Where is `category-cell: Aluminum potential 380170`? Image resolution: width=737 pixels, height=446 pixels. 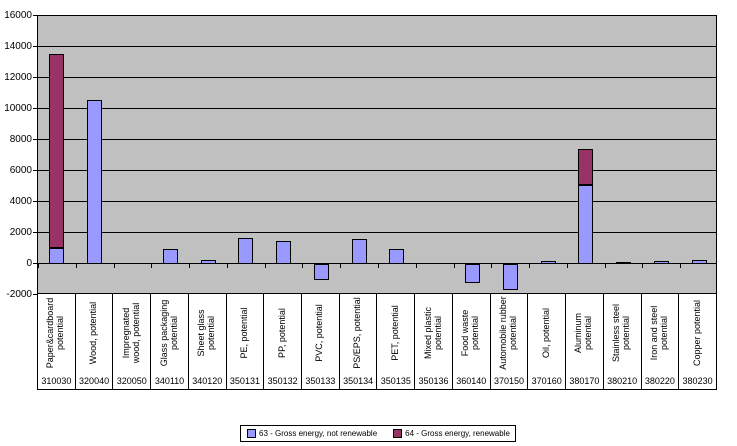 category-cell: Aluminum potential 380170 is located at coordinates (585, 341).